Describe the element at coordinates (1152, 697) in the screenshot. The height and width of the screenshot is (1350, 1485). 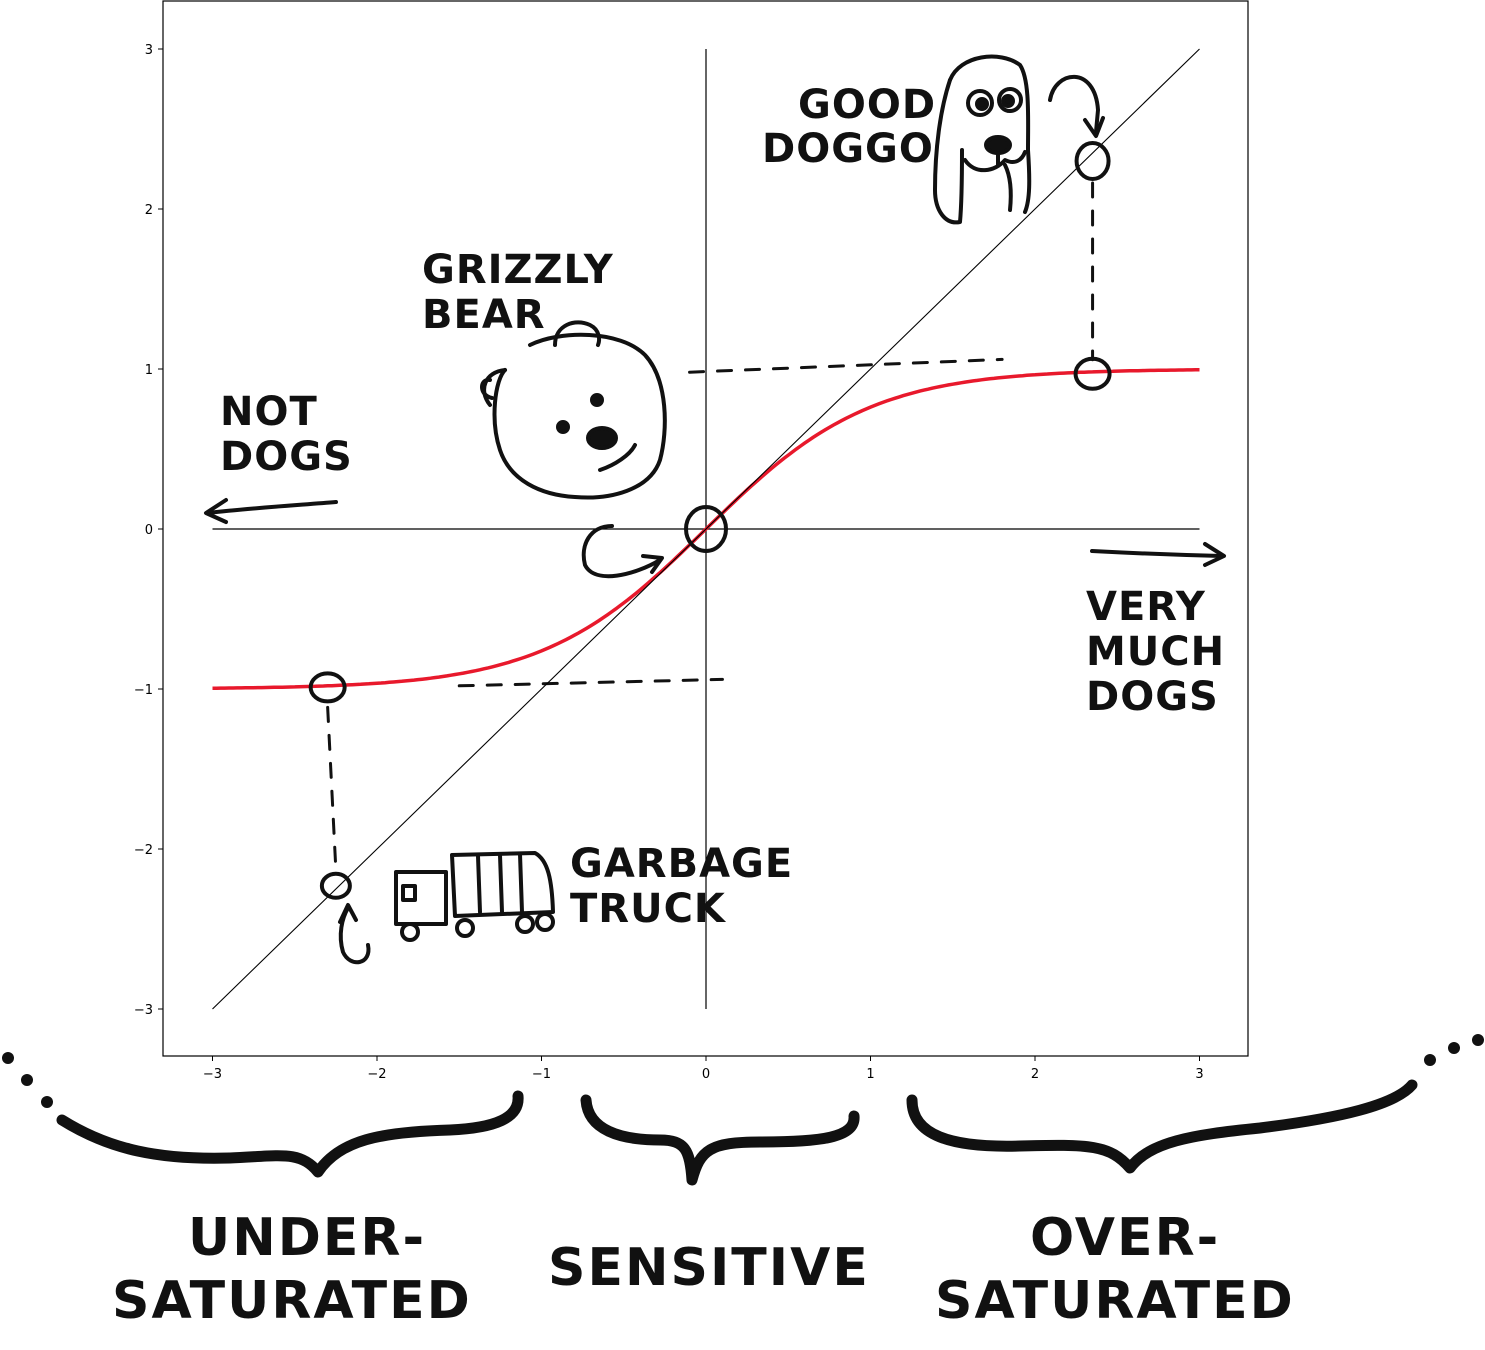
I see `very-much-dogs-label-3: DOGS` at that location.